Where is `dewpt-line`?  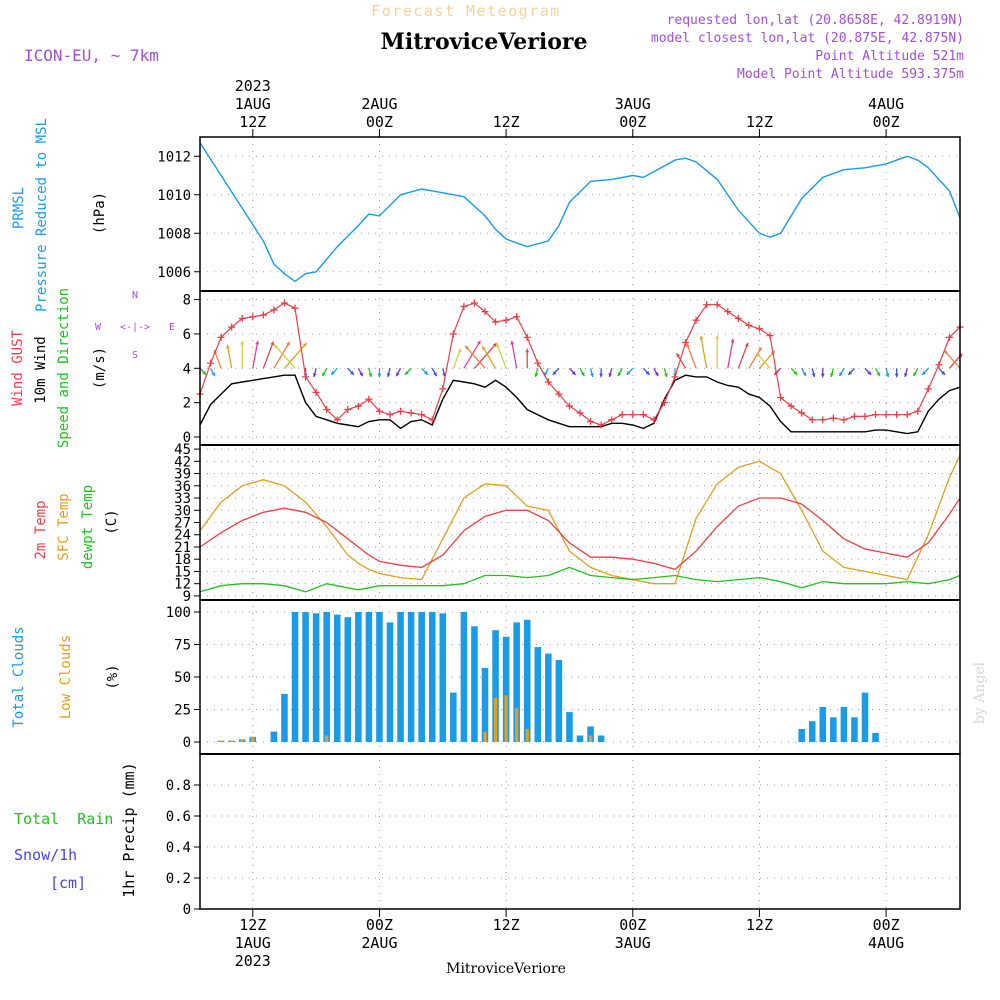 dewpt-line is located at coordinates (580, 579).